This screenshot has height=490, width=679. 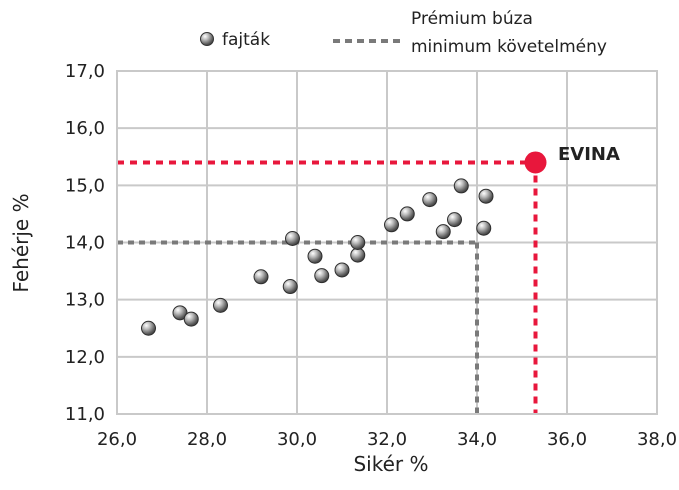 I want to click on evina-annotation: EVINA, so click(x=589, y=154).